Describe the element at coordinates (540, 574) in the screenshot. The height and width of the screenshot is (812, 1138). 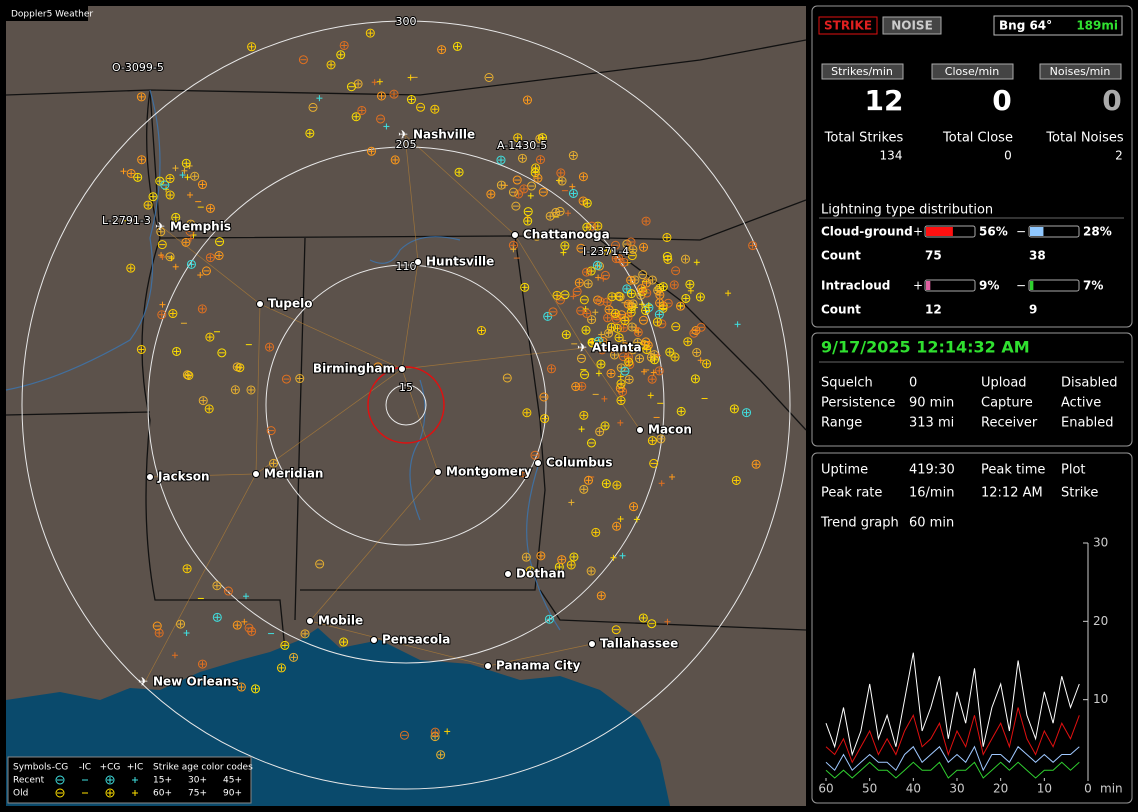
I see `city-label: Dothan` at that location.